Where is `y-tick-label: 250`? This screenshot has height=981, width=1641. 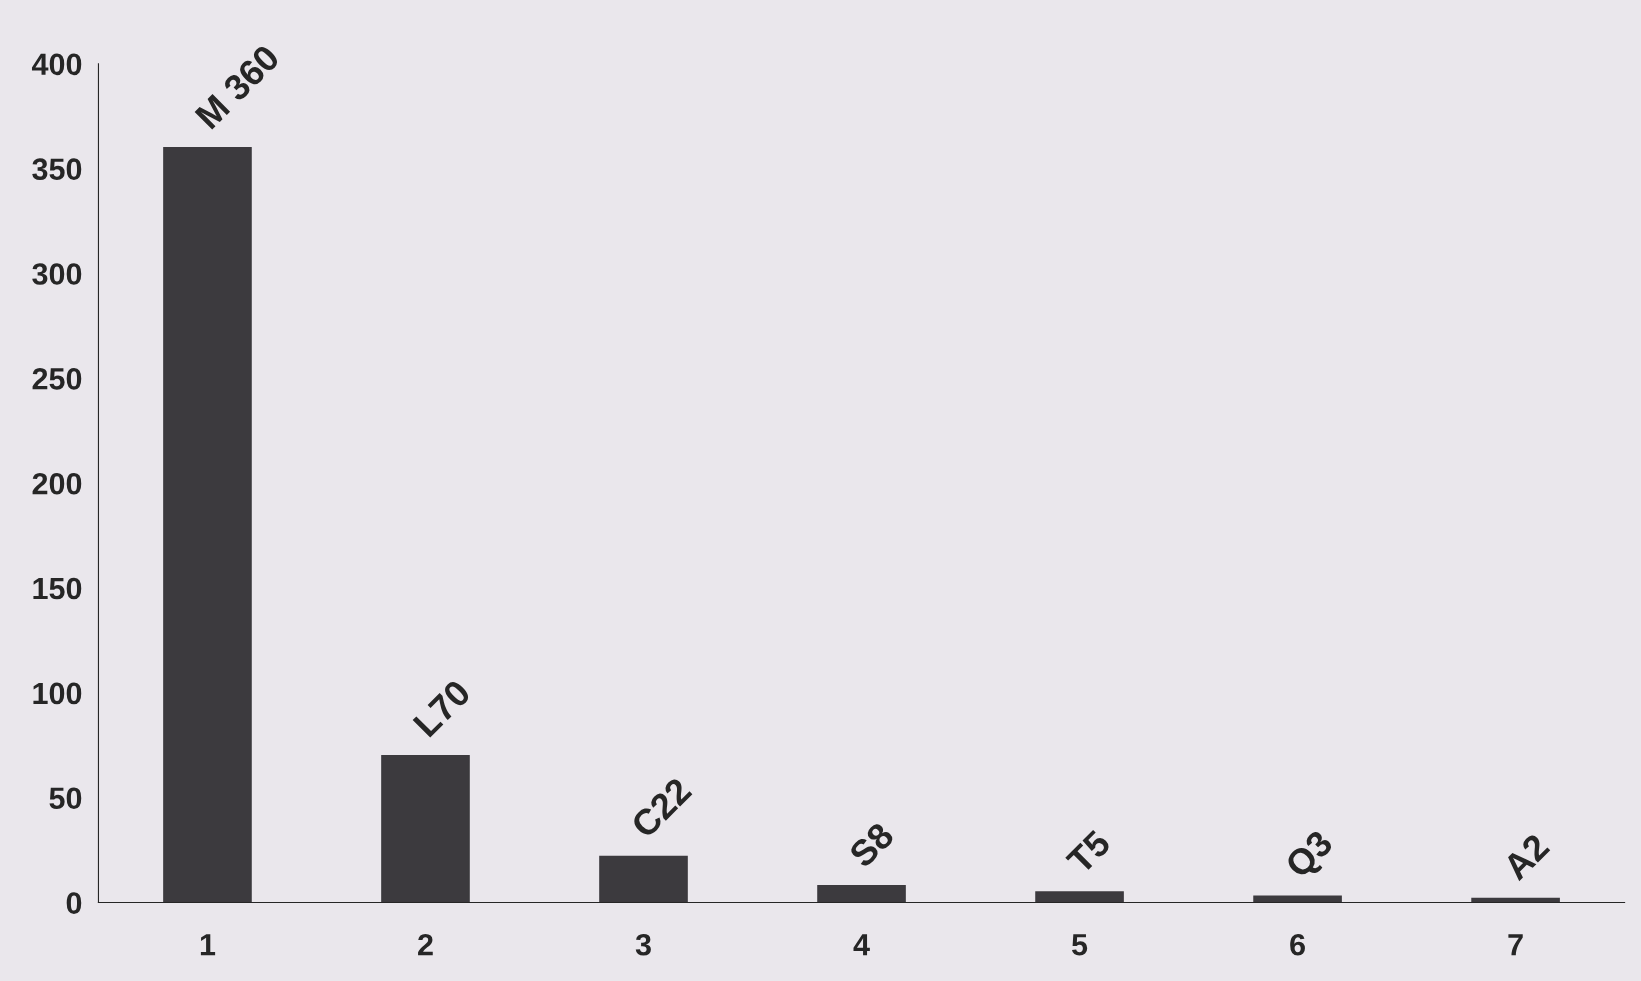
y-tick-label: 250 is located at coordinates (57, 379).